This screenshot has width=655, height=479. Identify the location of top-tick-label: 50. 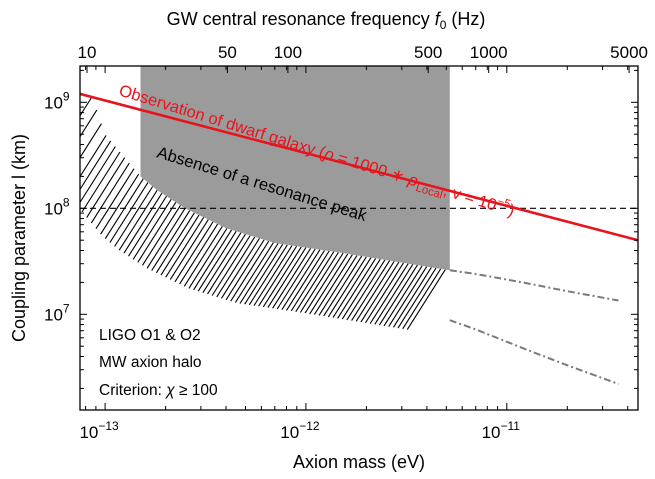
(227, 52).